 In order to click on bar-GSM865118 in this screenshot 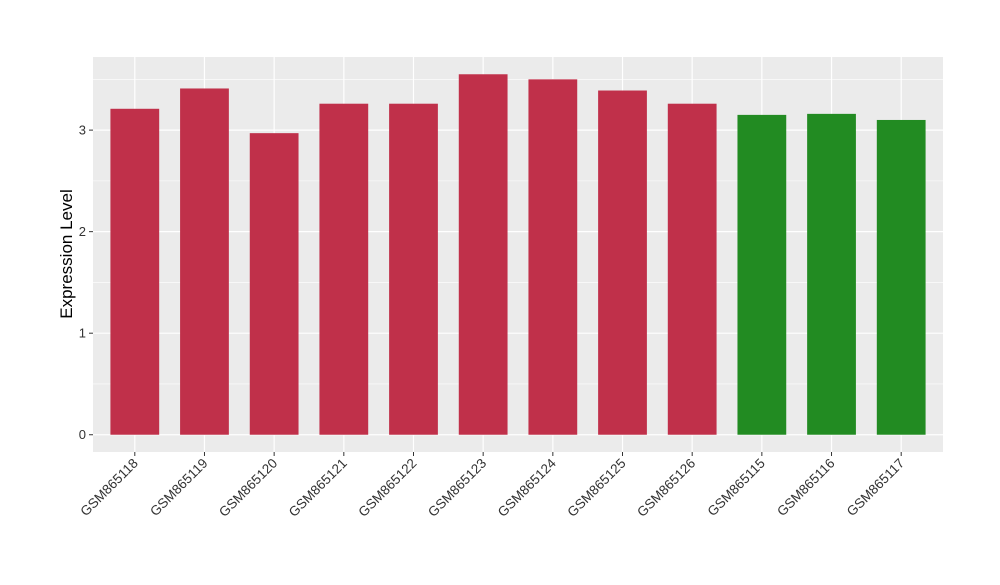, I will do `click(135, 271)`.